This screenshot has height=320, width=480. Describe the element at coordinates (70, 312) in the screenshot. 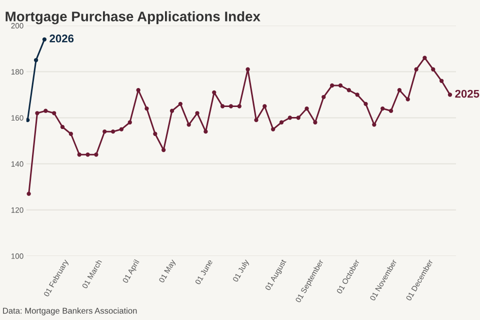

I see `text: Data: Mortgage Bankers Association` at that location.